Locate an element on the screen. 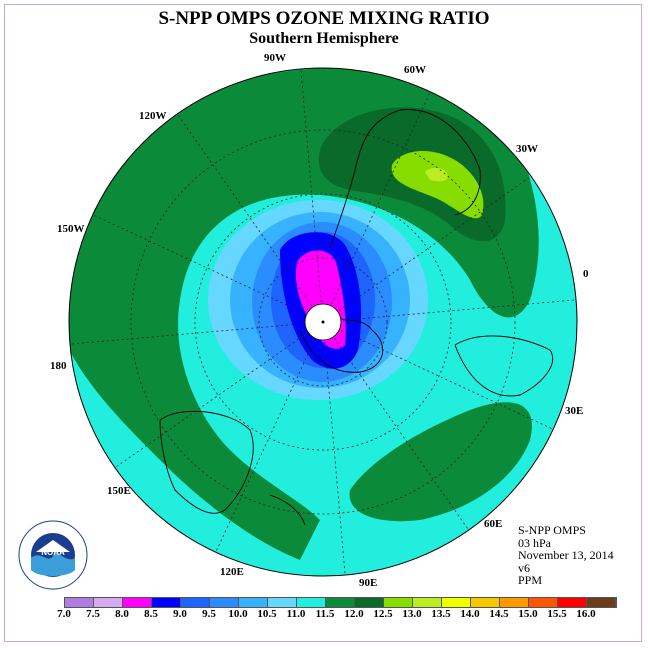 Image resolution: width=648 pixels, height=648 pixels. lon-label-150e: 150E is located at coordinates (119, 491).